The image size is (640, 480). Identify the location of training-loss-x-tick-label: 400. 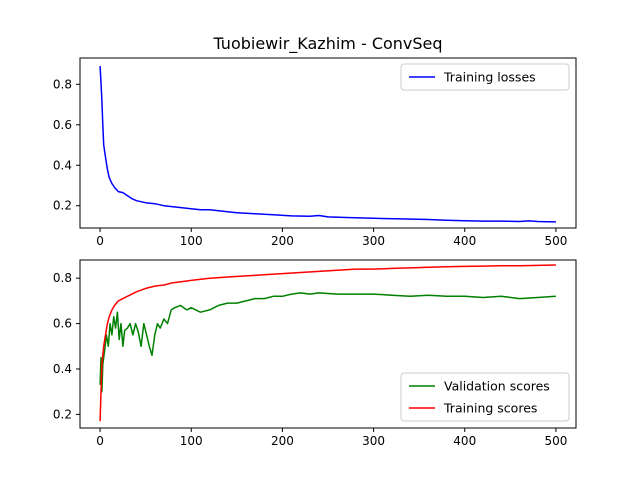
(464, 241).